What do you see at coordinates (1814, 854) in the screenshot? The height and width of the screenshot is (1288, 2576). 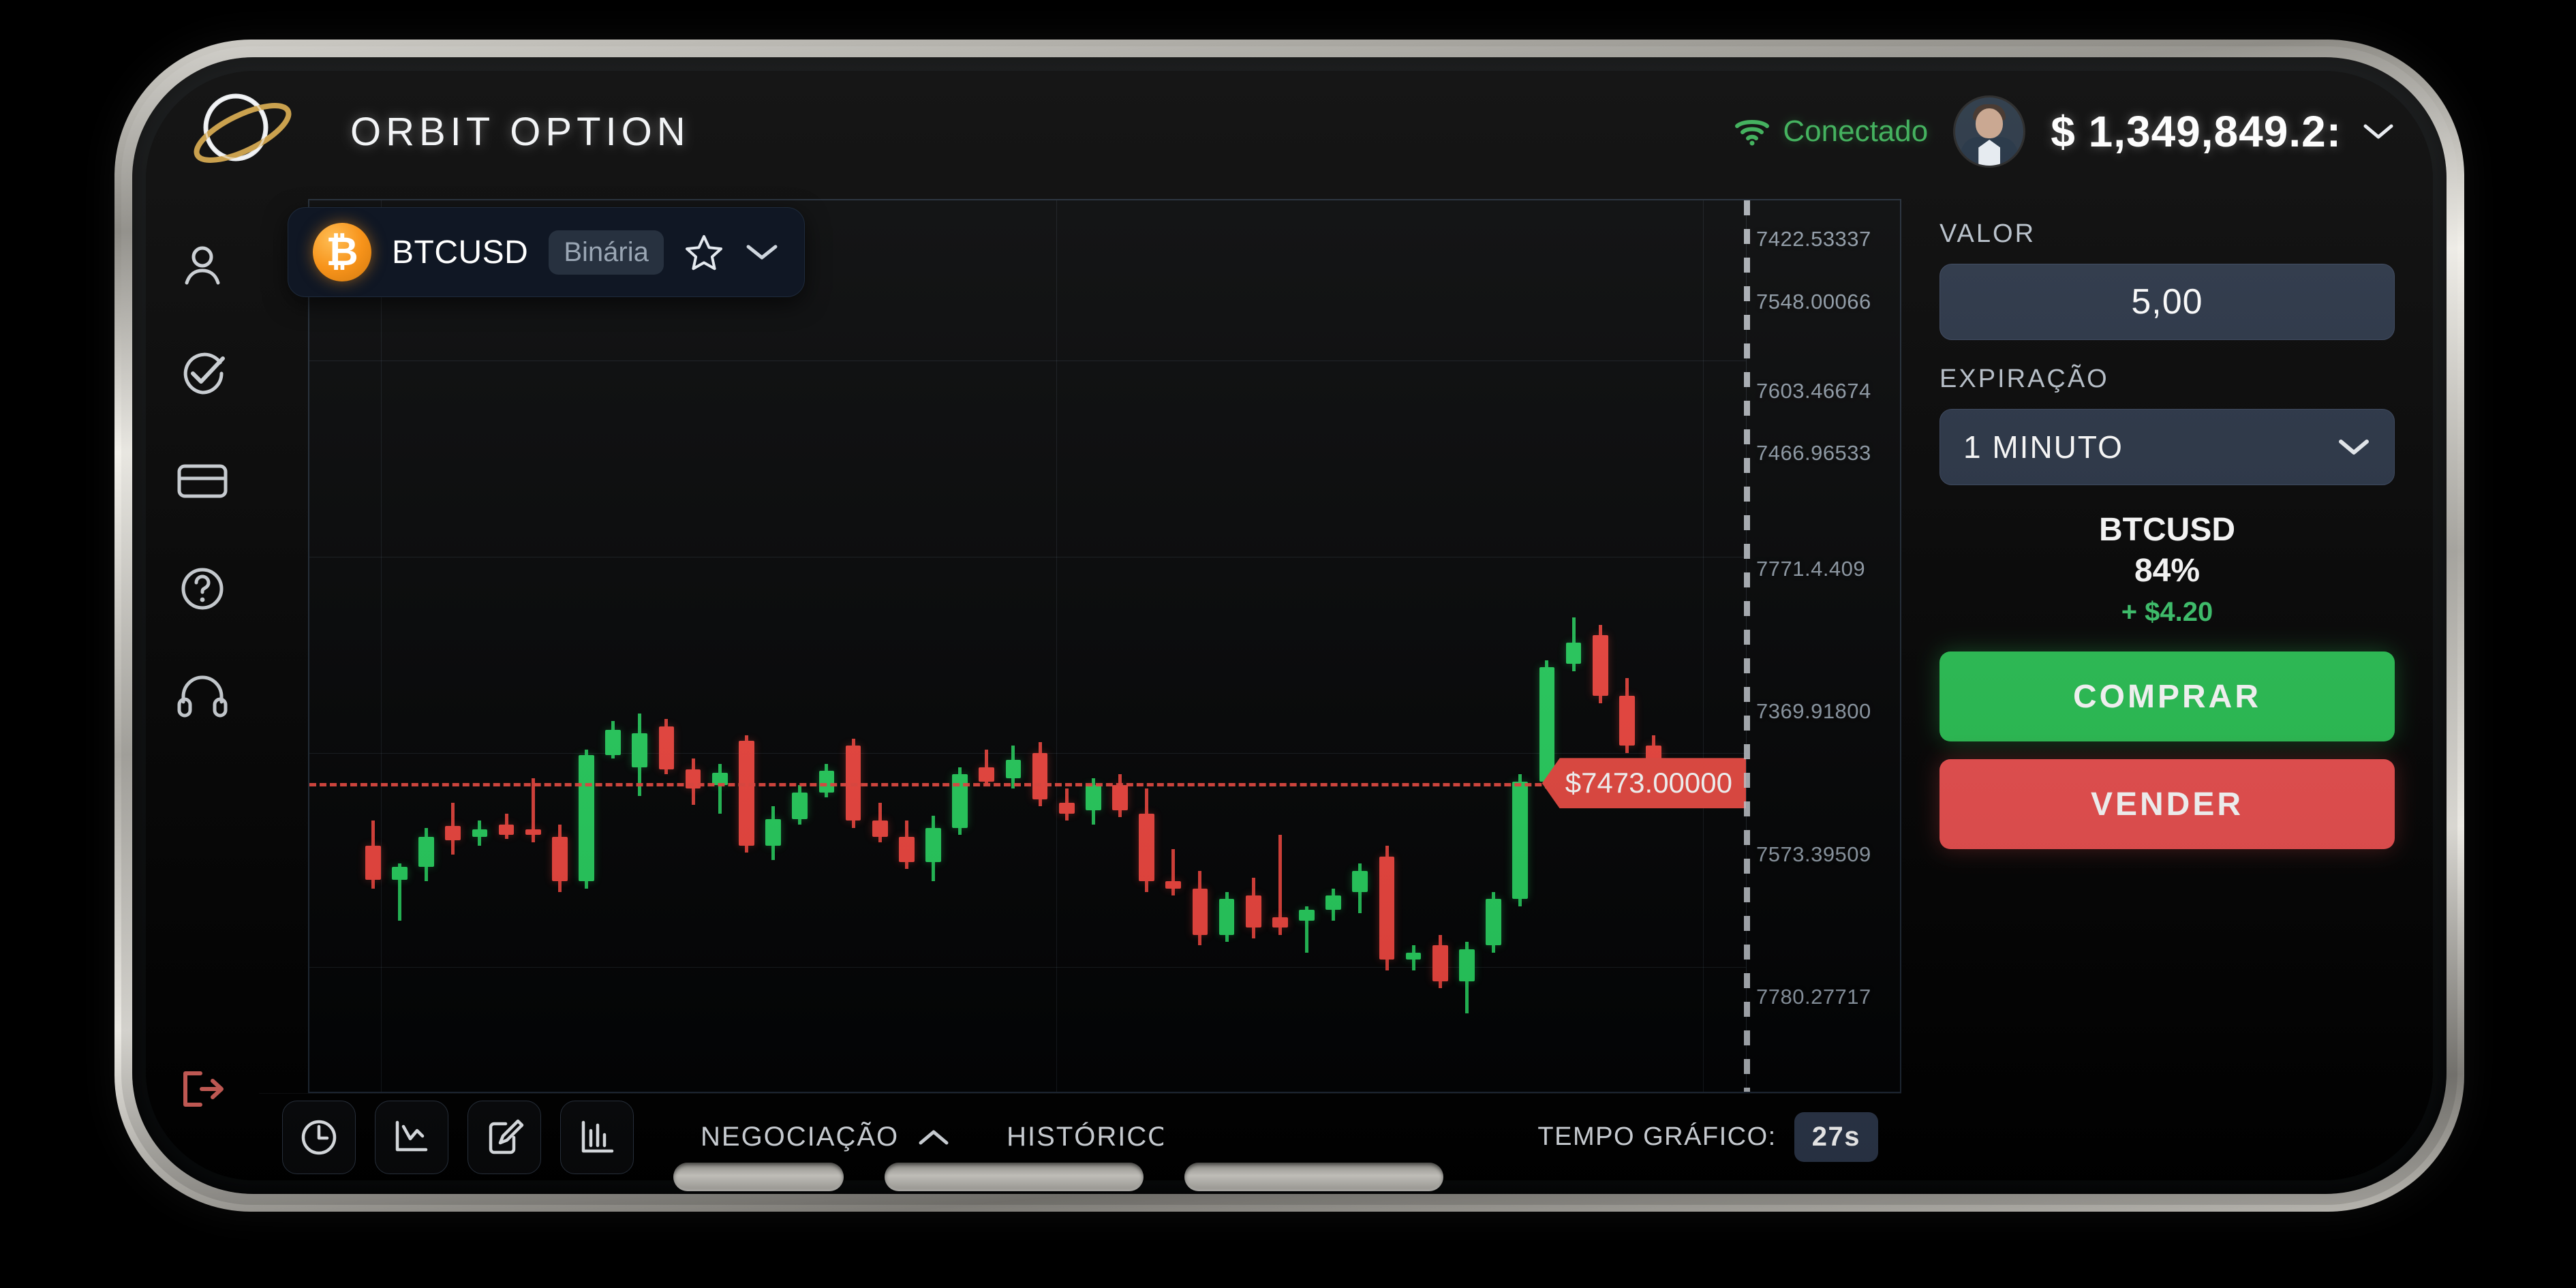 I see `price-axis-tick: 7573.39509` at bounding box center [1814, 854].